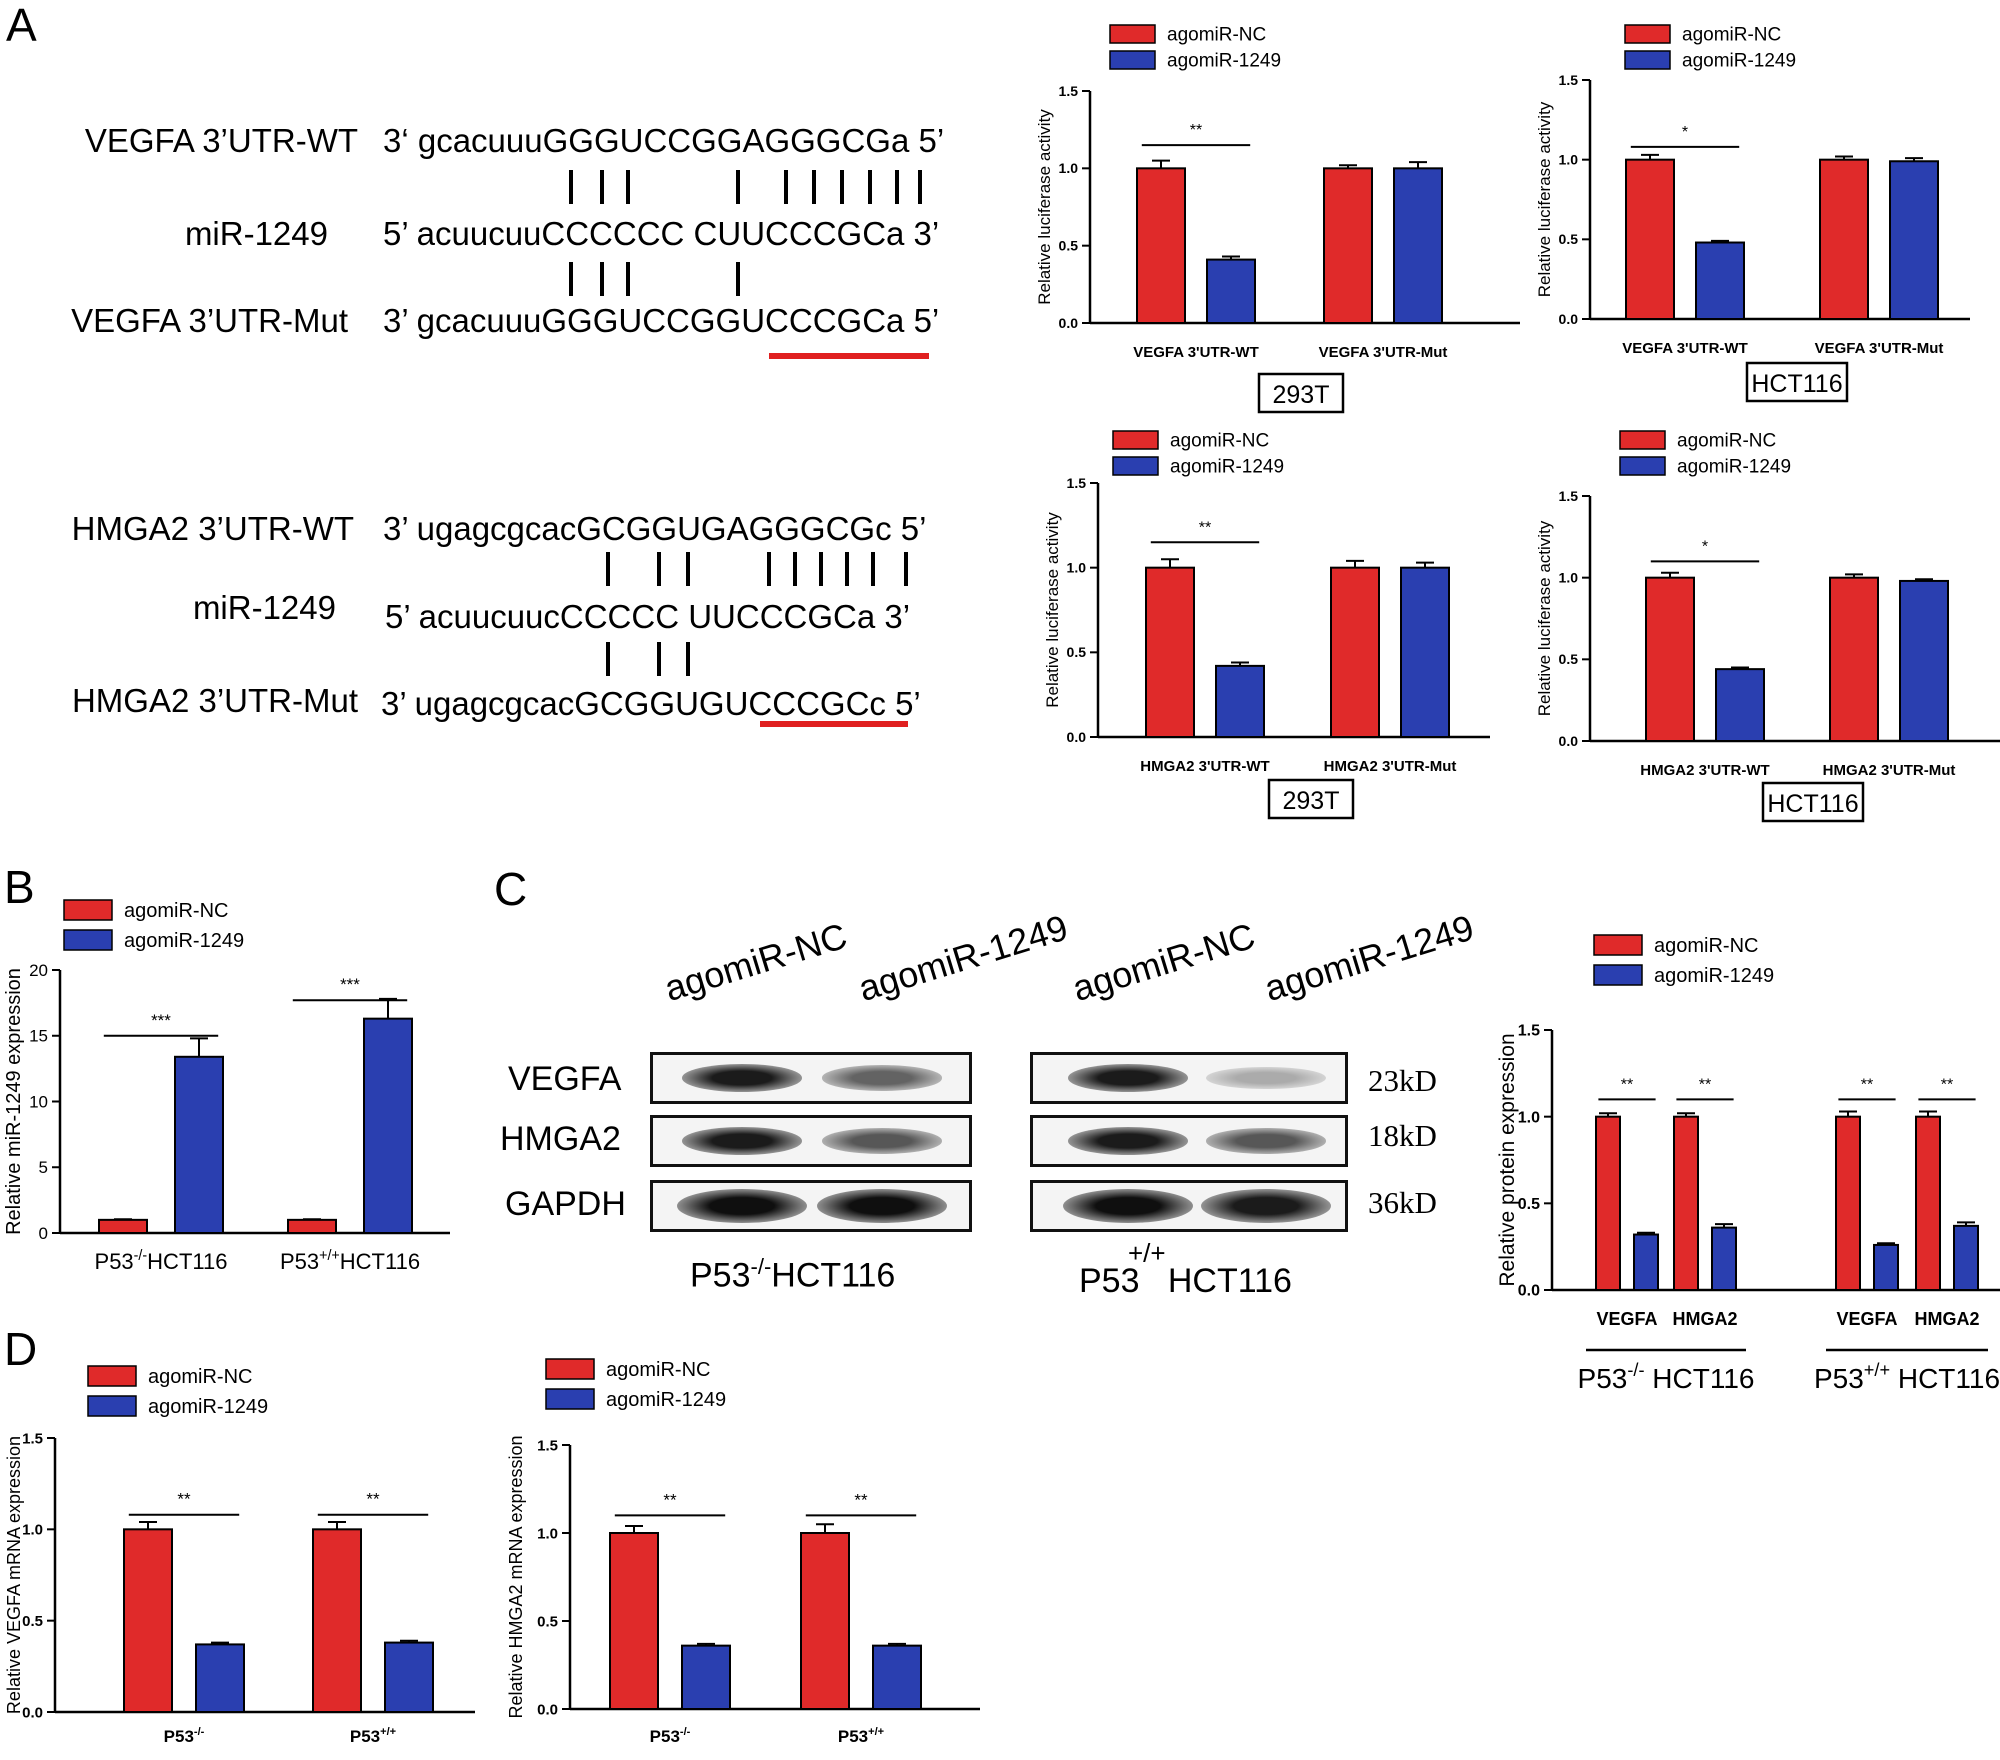  Describe the element at coordinates (1147, 1253) in the screenshot. I see `blot-right-caption-sup: +/+` at that location.